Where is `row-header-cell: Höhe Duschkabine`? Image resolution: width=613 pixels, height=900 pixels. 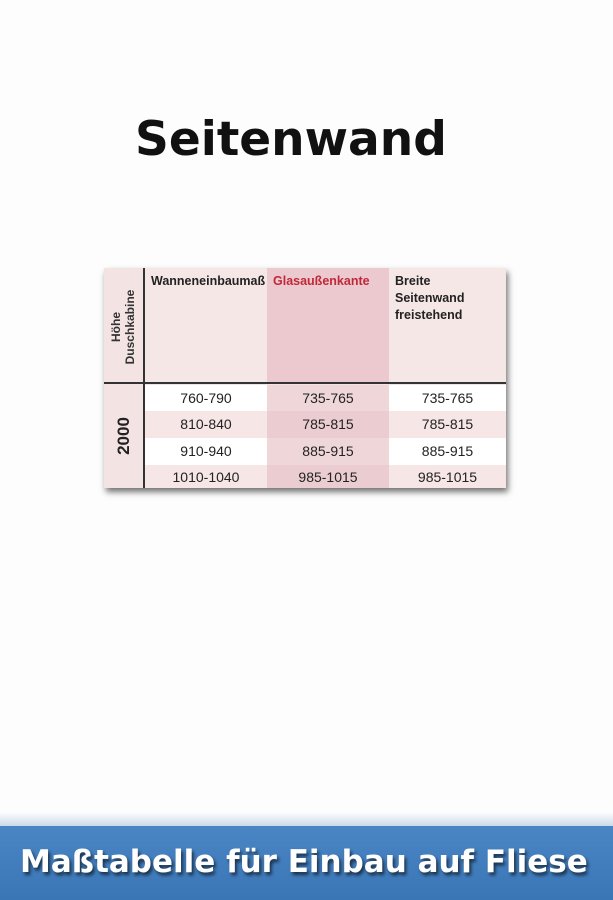 row-header-cell: Höhe Duschkabine is located at coordinates (124, 326).